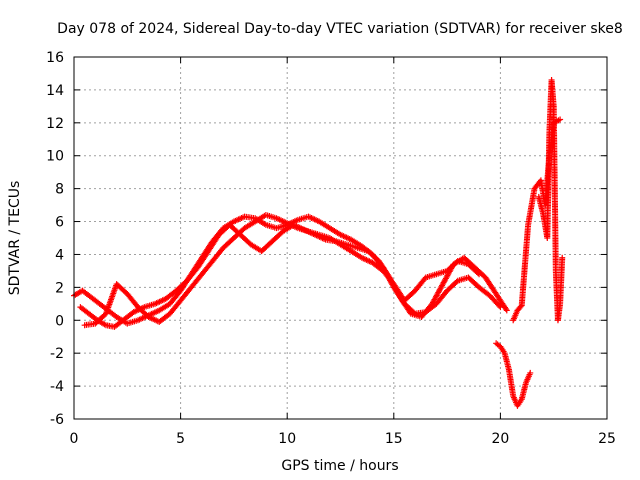 The image size is (640, 480). What do you see at coordinates (394, 439) in the screenshot?
I see `x-tick-label: 15` at bounding box center [394, 439].